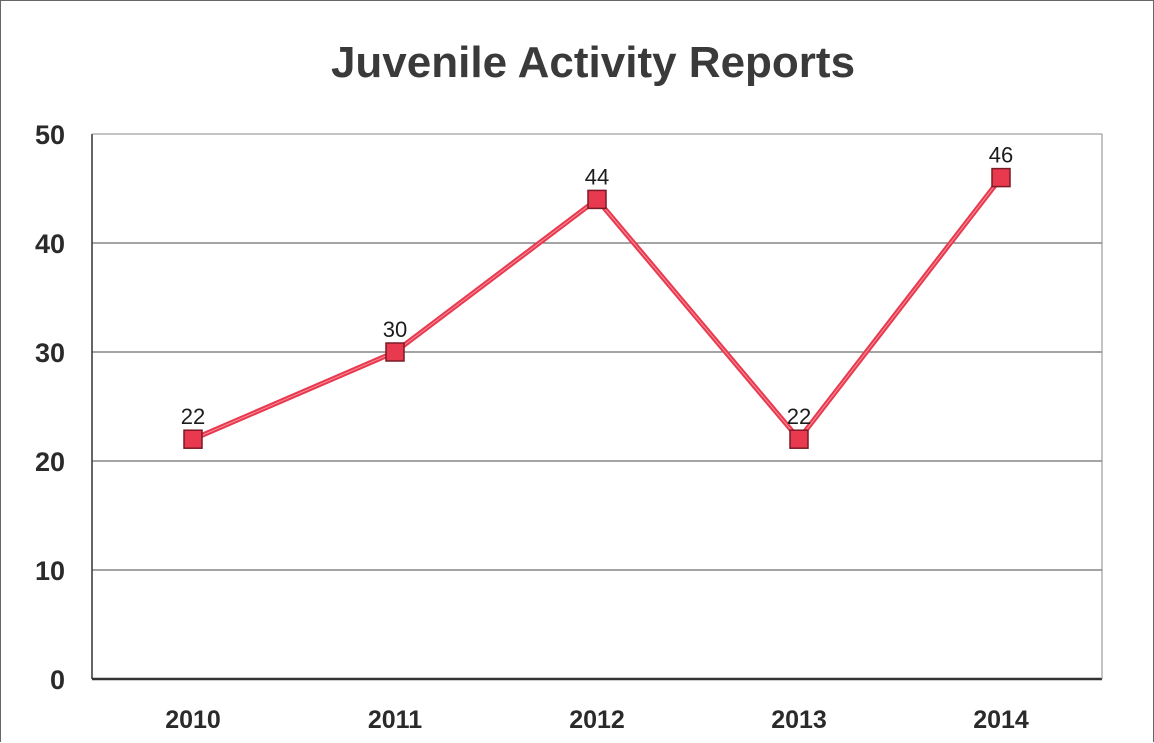 Image resolution: width=1154 pixels, height=743 pixels. Describe the element at coordinates (799, 720) in the screenshot. I see `x-tick-label: 2013` at that location.